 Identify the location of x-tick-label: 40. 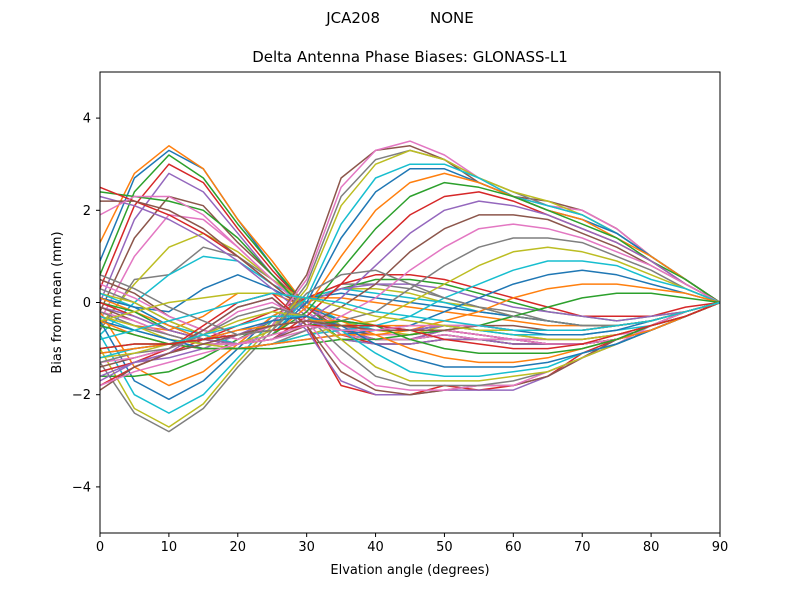
(375, 547).